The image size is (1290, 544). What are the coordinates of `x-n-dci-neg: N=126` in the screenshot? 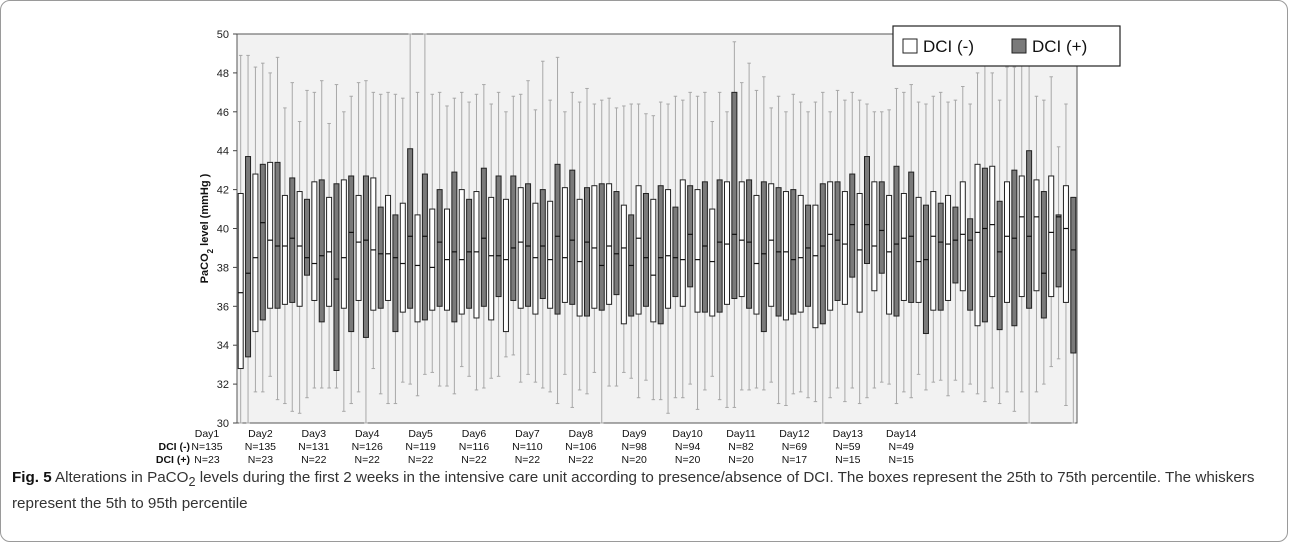 It's located at (367, 447).